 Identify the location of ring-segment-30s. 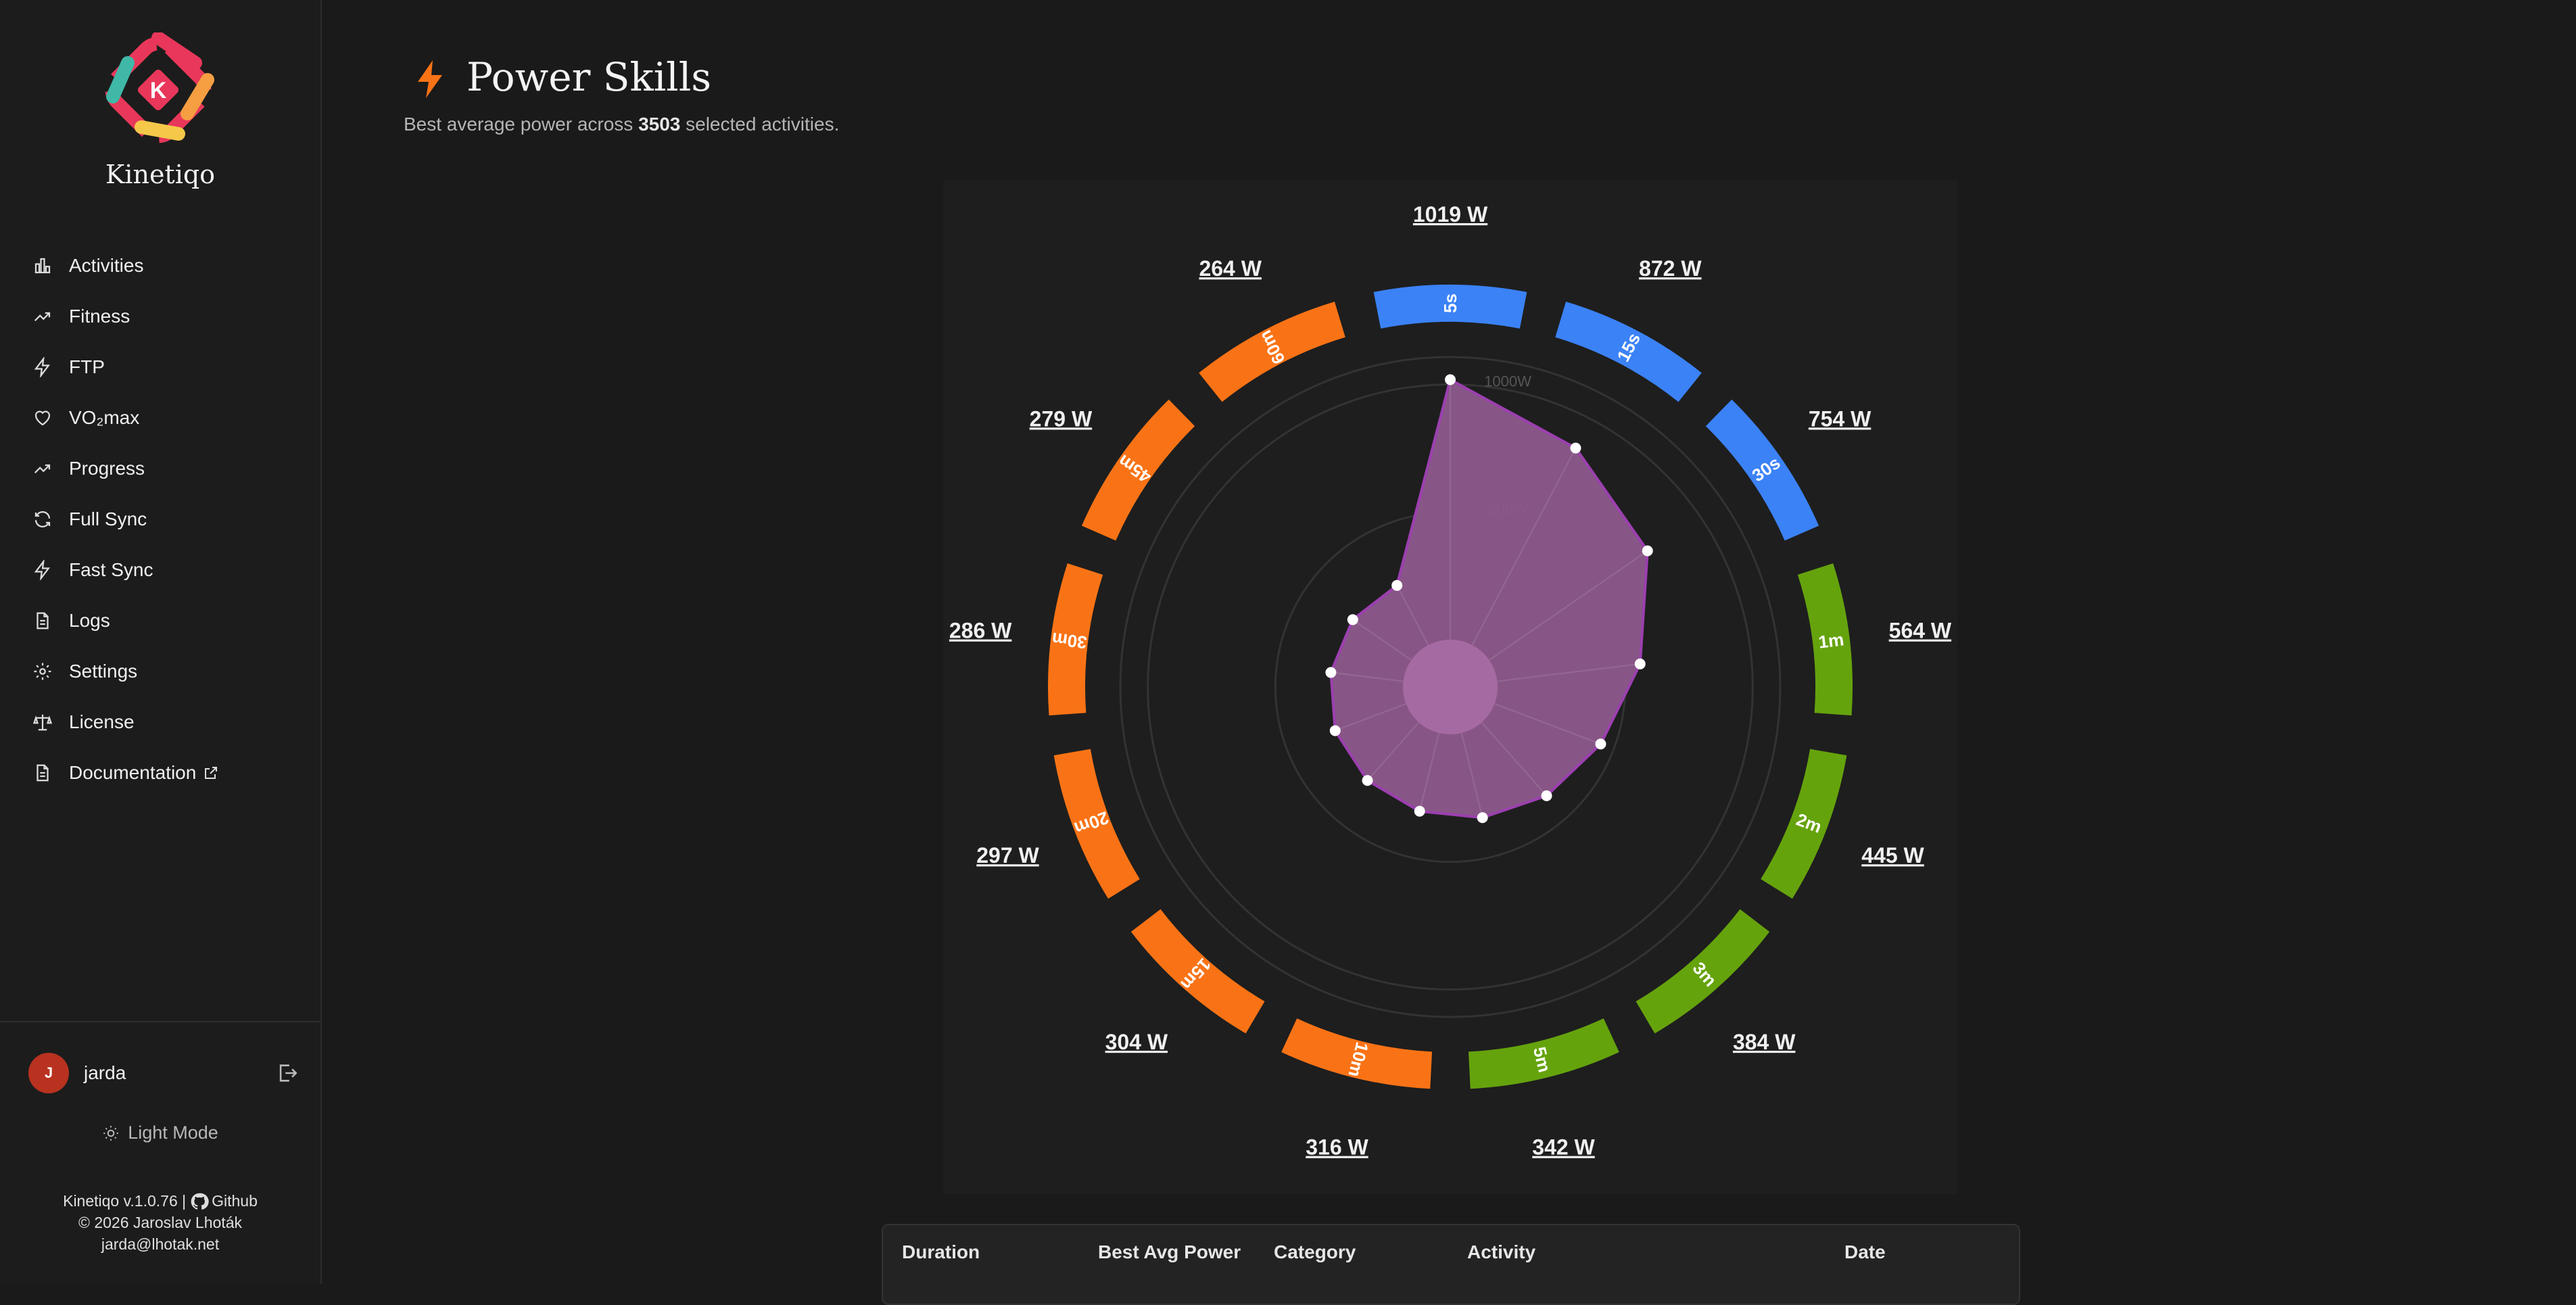
(1762, 470).